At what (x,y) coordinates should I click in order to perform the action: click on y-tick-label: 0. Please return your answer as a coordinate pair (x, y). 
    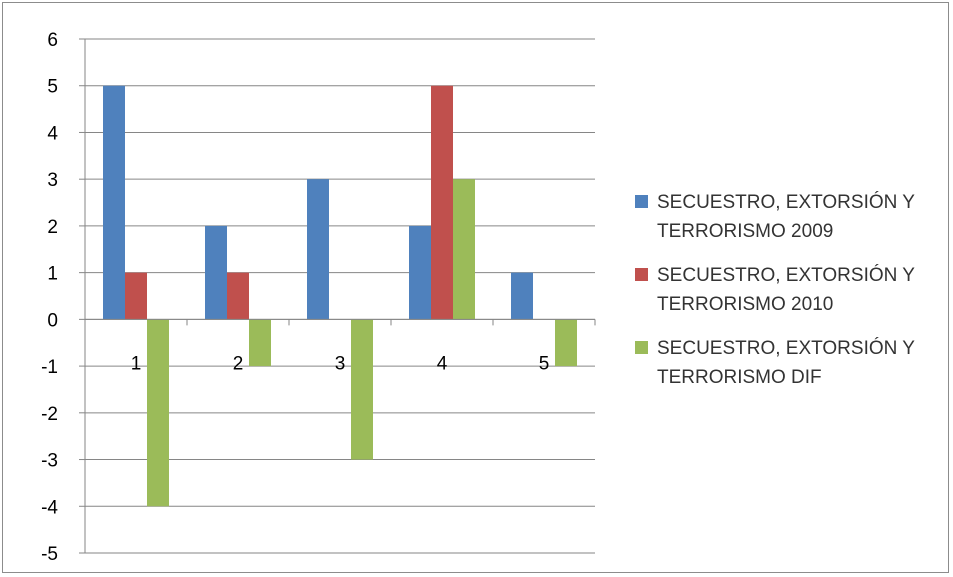
    Looking at the image, I should click on (52, 320).